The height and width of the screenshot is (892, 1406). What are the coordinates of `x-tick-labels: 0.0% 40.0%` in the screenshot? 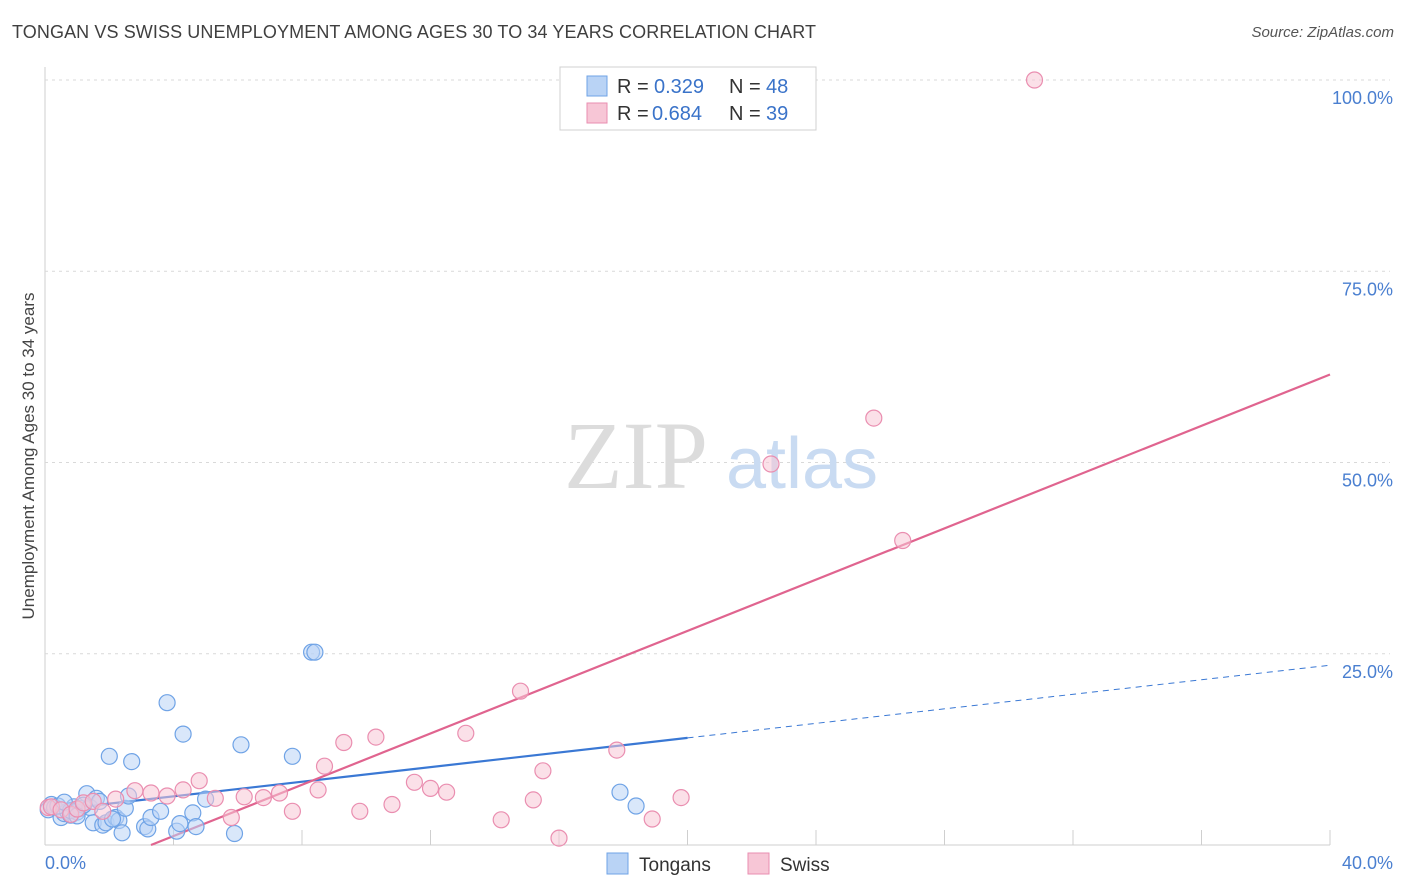 It's located at (719, 863).